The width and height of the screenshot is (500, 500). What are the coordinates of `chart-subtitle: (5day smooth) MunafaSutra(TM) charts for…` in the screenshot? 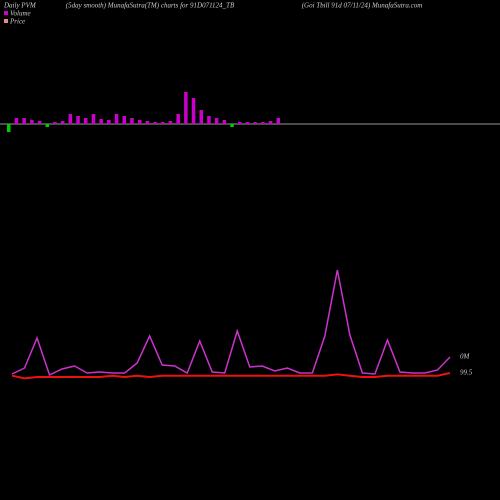 It's located at (150, 6).